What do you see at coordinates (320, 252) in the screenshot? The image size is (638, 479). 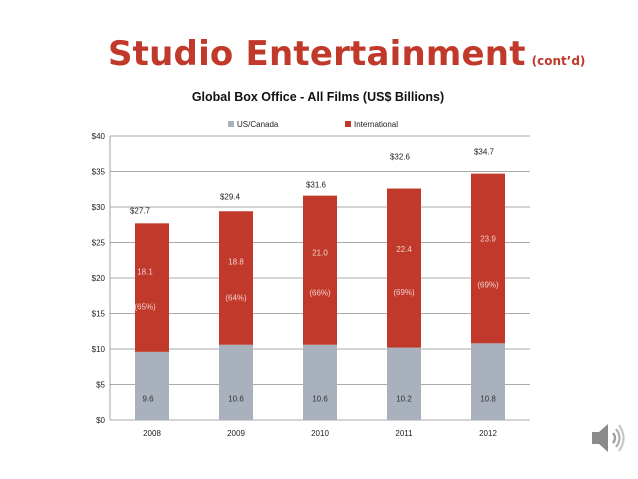 I see `international-value-label: 21.0` at bounding box center [320, 252].